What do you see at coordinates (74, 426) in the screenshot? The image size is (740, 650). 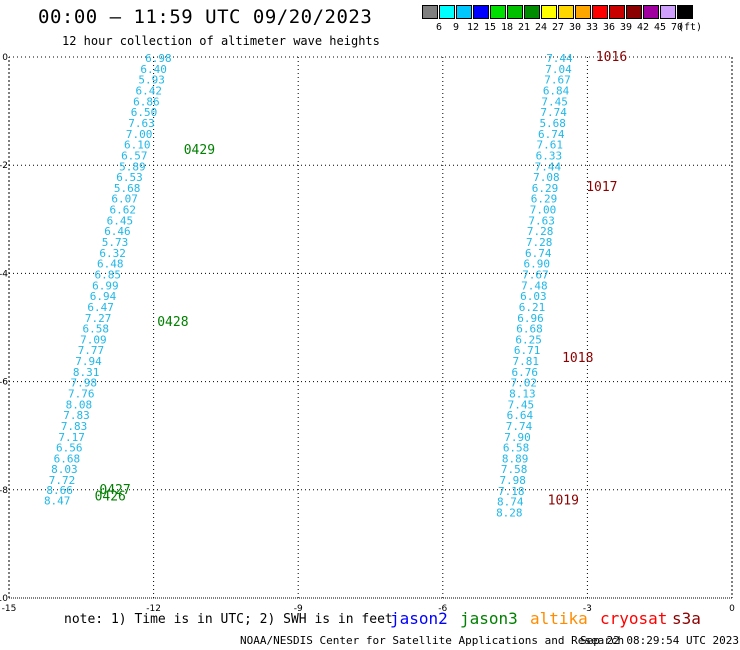 I see `wave-height-label: 7.83` at bounding box center [74, 426].